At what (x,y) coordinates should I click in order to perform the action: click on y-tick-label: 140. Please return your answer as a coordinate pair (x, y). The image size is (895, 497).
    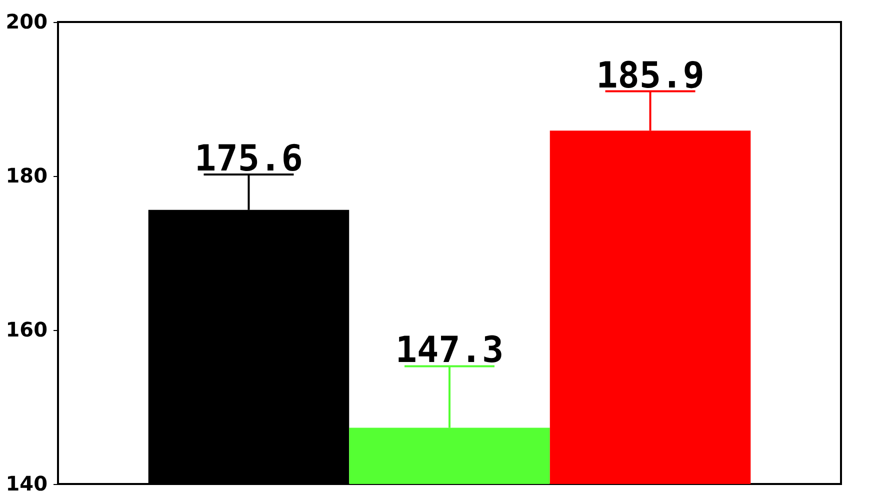
    Looking at the image, I should click on (27, 484).